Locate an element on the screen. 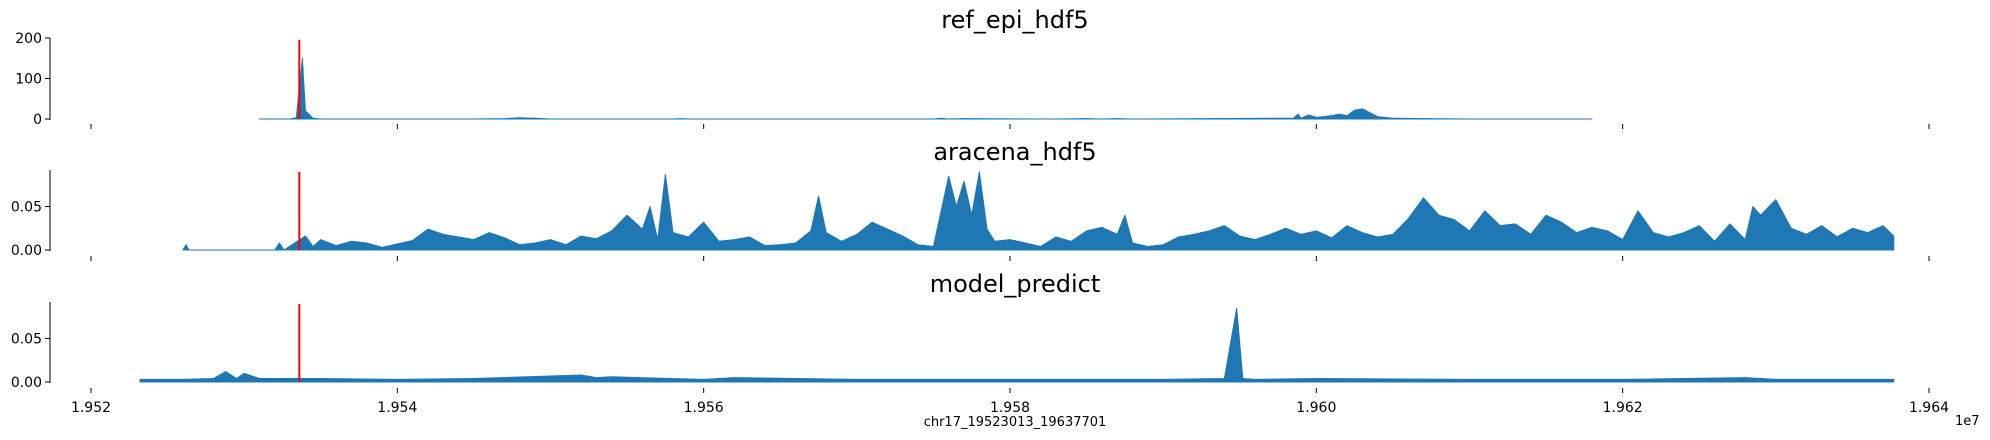 Image resolution: width=1990 pixels, height=440 pixels. series-area is located at coordinates (925, 88).